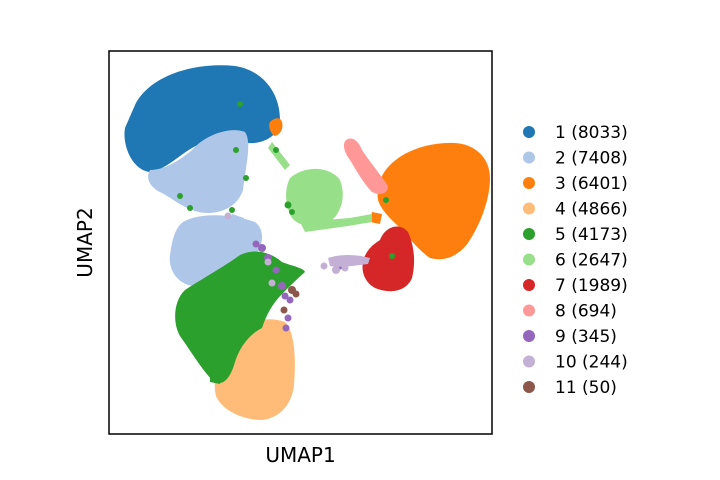 The height and width of the screenshot is (480, 720). I want to click on cluster-11-points, so click(290, 300).